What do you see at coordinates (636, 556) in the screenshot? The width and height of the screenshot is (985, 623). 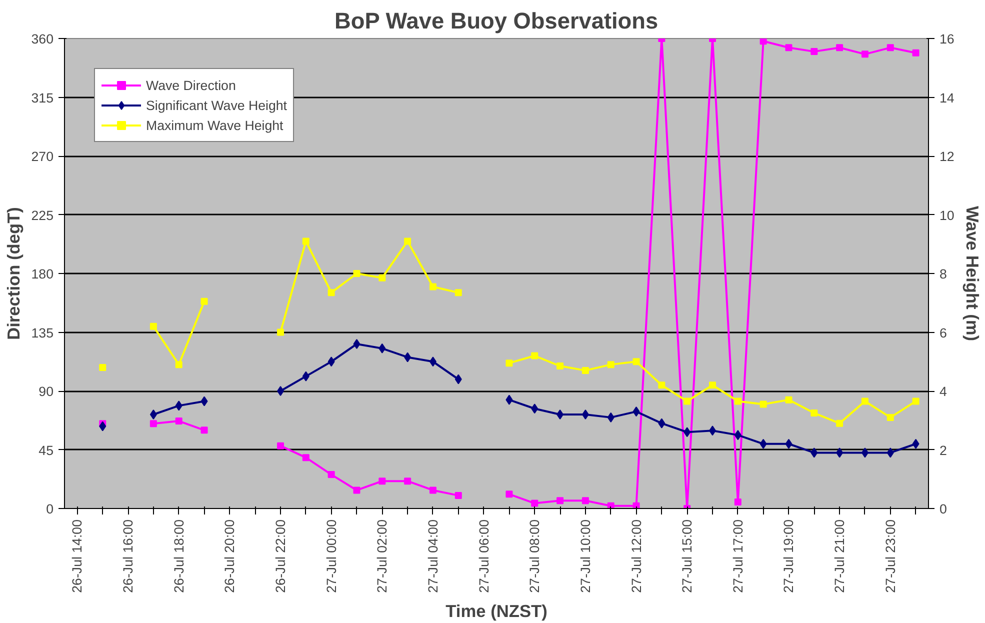 I see `x-tick-label: 27-Jul 12:00` at bounding box center [636, 556].